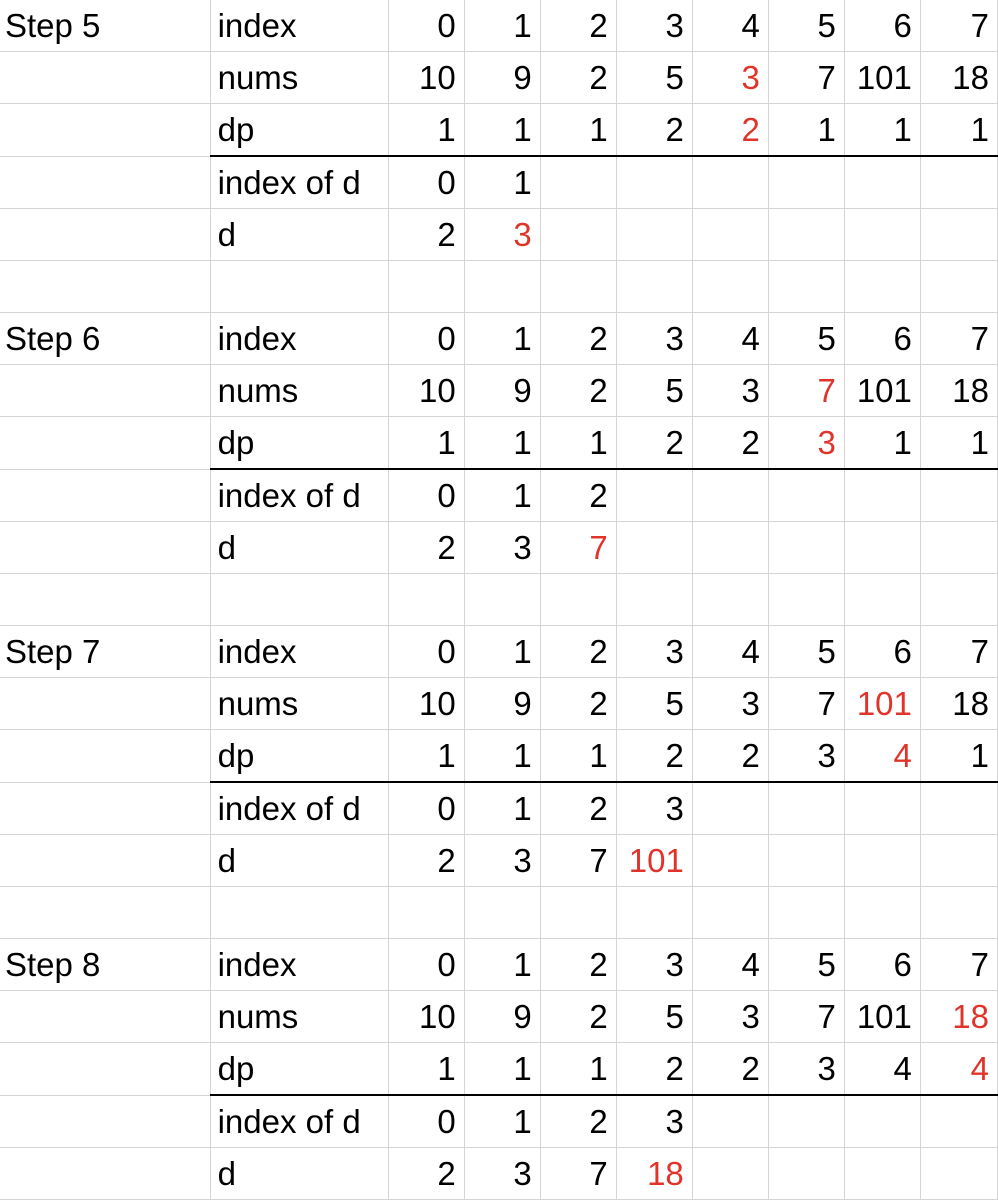 The height and width of the screenshot is (1200, 998). What do you see at coordinates (959, 77) in the screenshot?
I see `value-cell: 18` at bounding box center [959, 77].